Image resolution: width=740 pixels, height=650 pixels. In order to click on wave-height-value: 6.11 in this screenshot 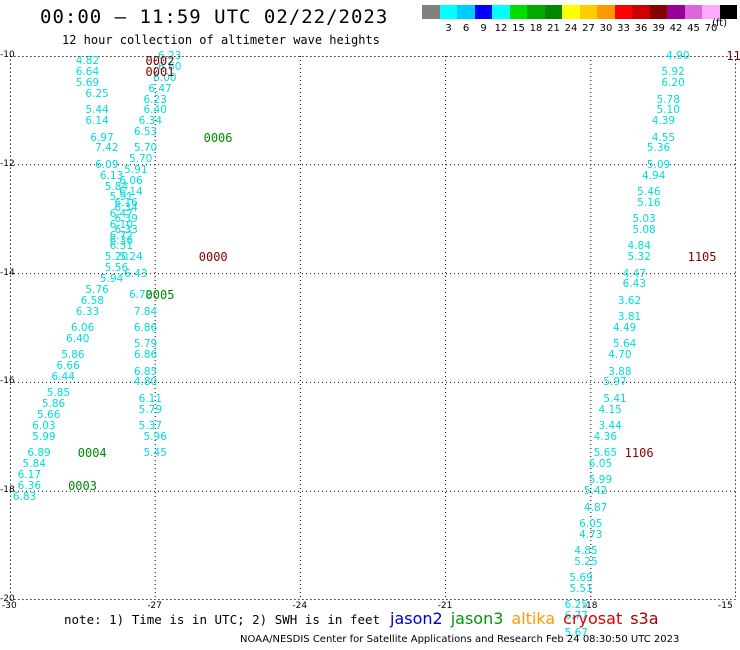, I will do `click(150, 398)`.